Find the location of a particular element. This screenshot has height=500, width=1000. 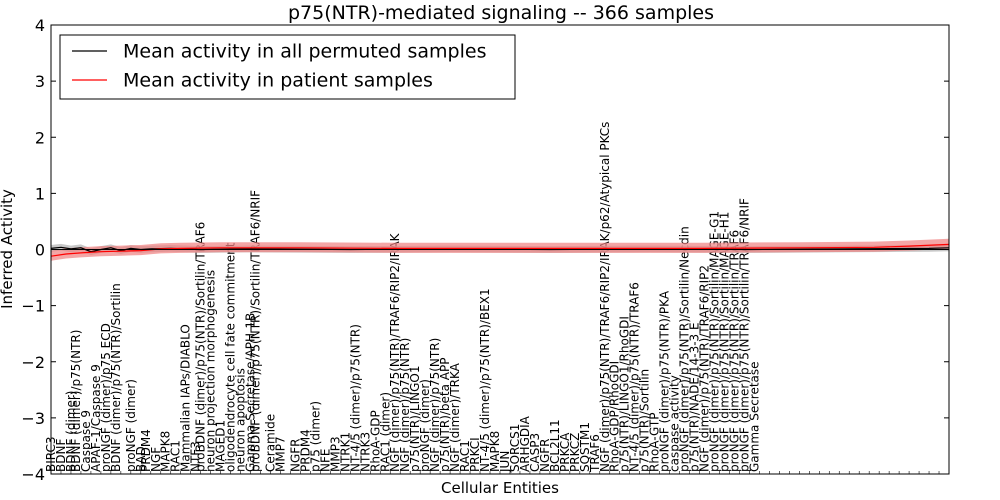

entity-label: p75(NTR)/NADE/14-3-3 E is located at coordinates (695, 397).